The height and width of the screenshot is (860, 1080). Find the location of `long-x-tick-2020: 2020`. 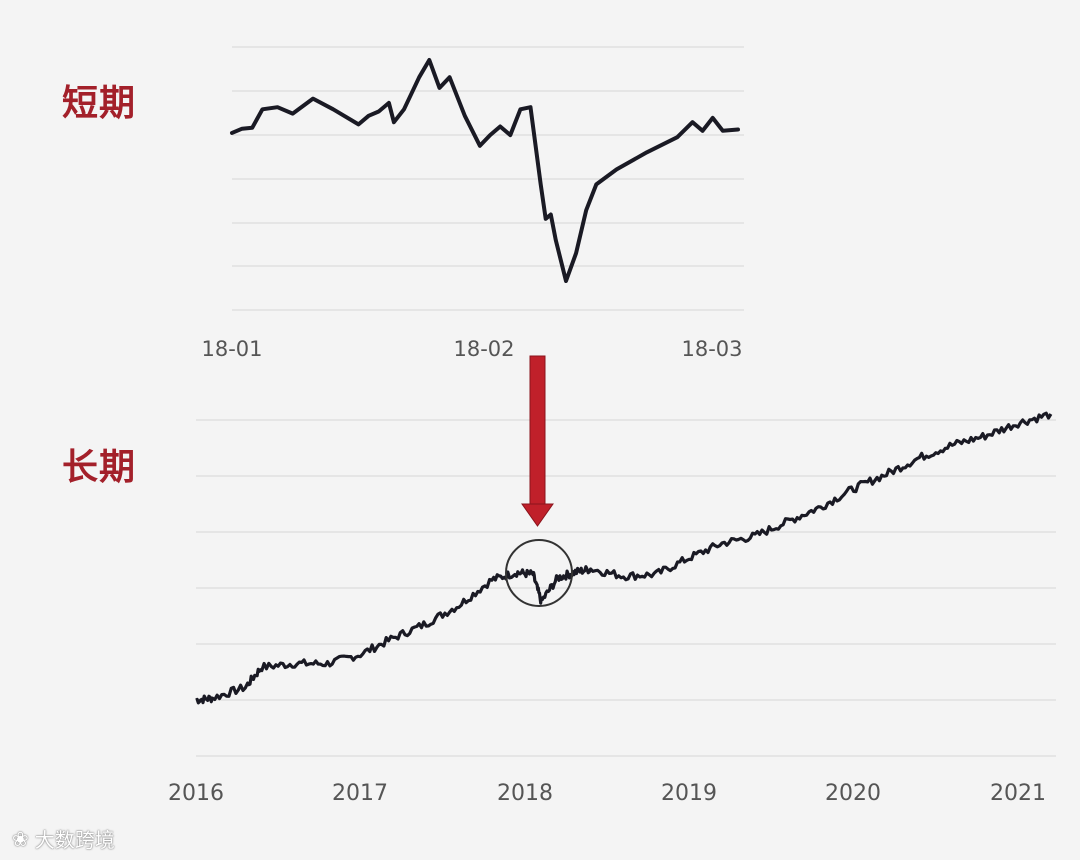

long-x-tick-2020: 2020 is located at coordinates (853, 793).